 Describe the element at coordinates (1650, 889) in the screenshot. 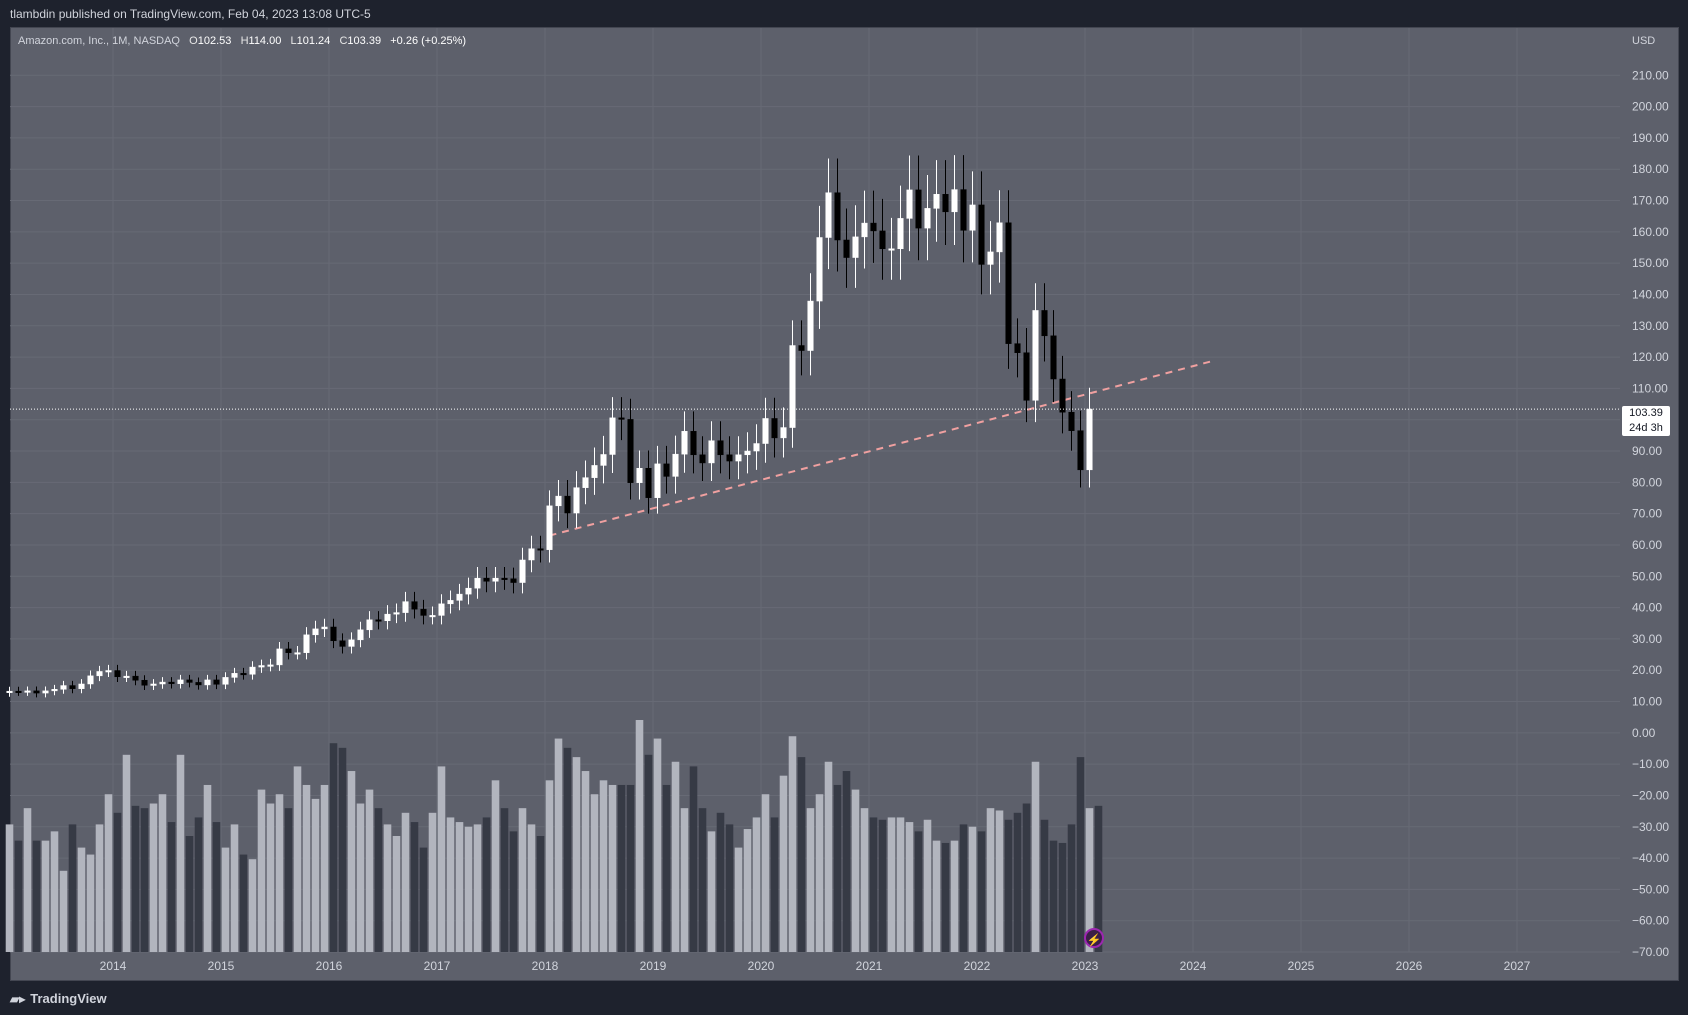

I see `y-tick-label: −50.00` at that location.